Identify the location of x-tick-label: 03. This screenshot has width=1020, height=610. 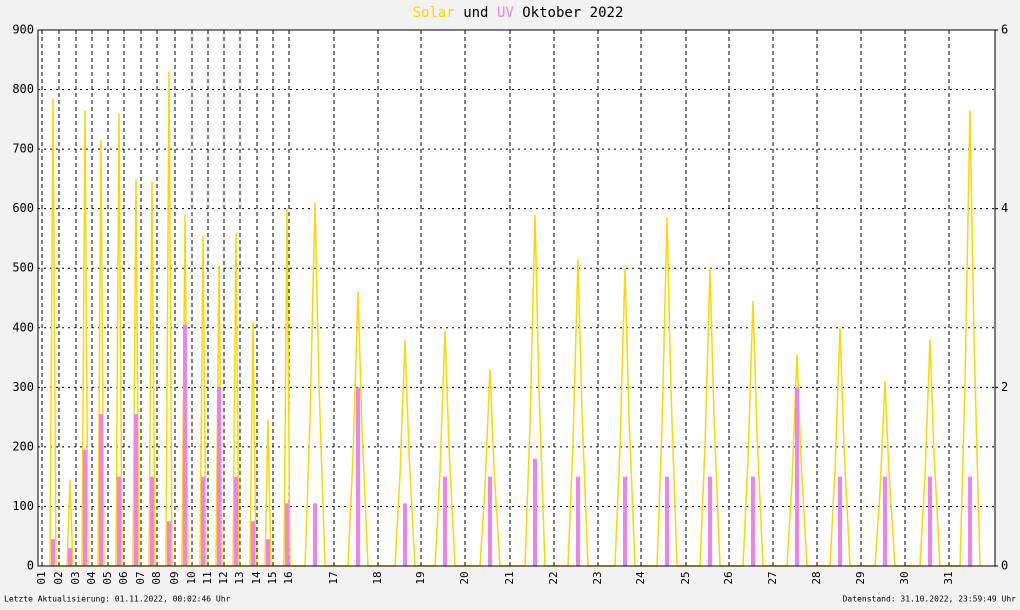
(75, 577).